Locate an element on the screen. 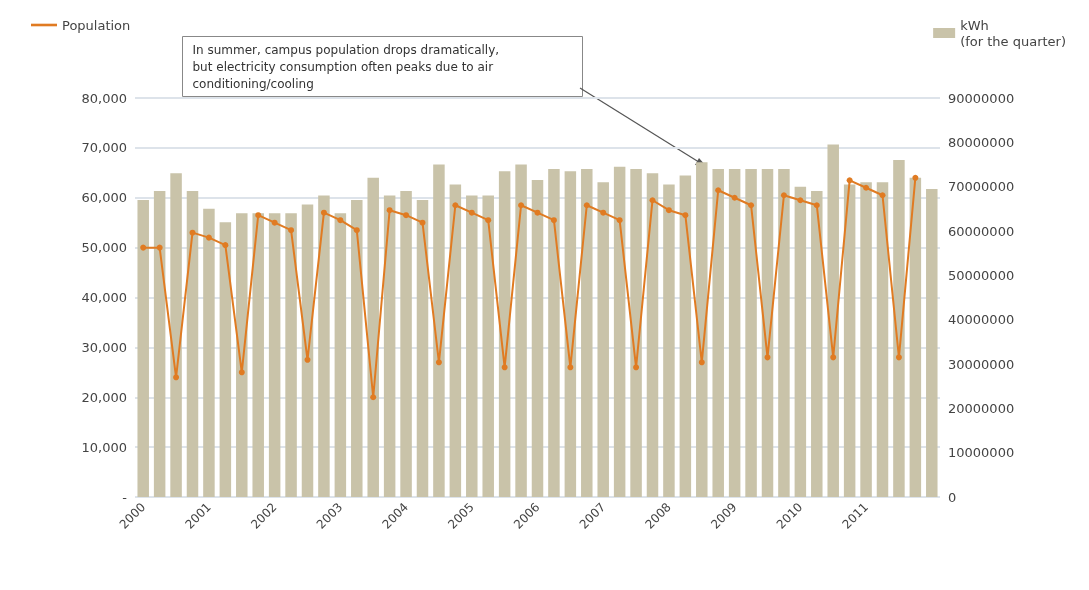  y-tick-label: 80,000 is located at coordinates (104, 98).